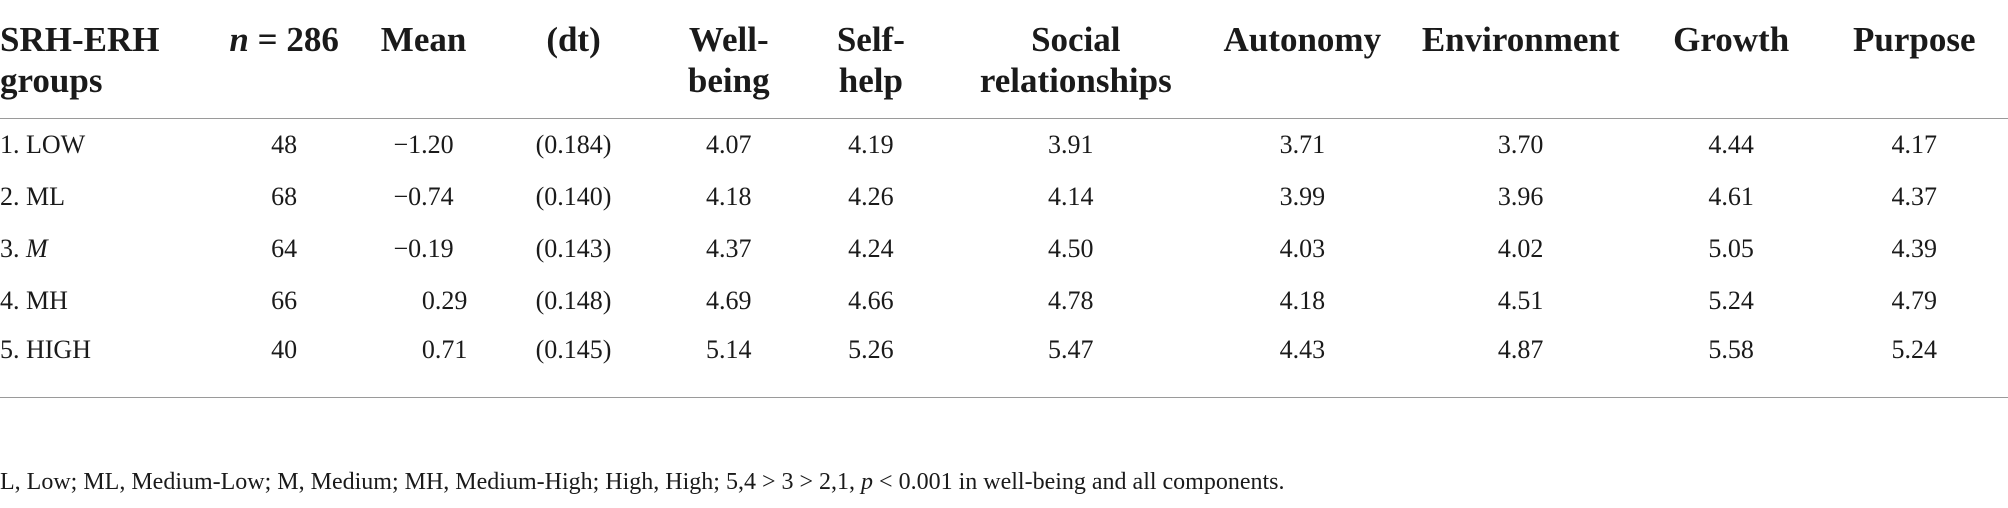 The width and height of the screenshot is (2008, 508). I want to click on cell-mean: −0.19, so click(423, 248).